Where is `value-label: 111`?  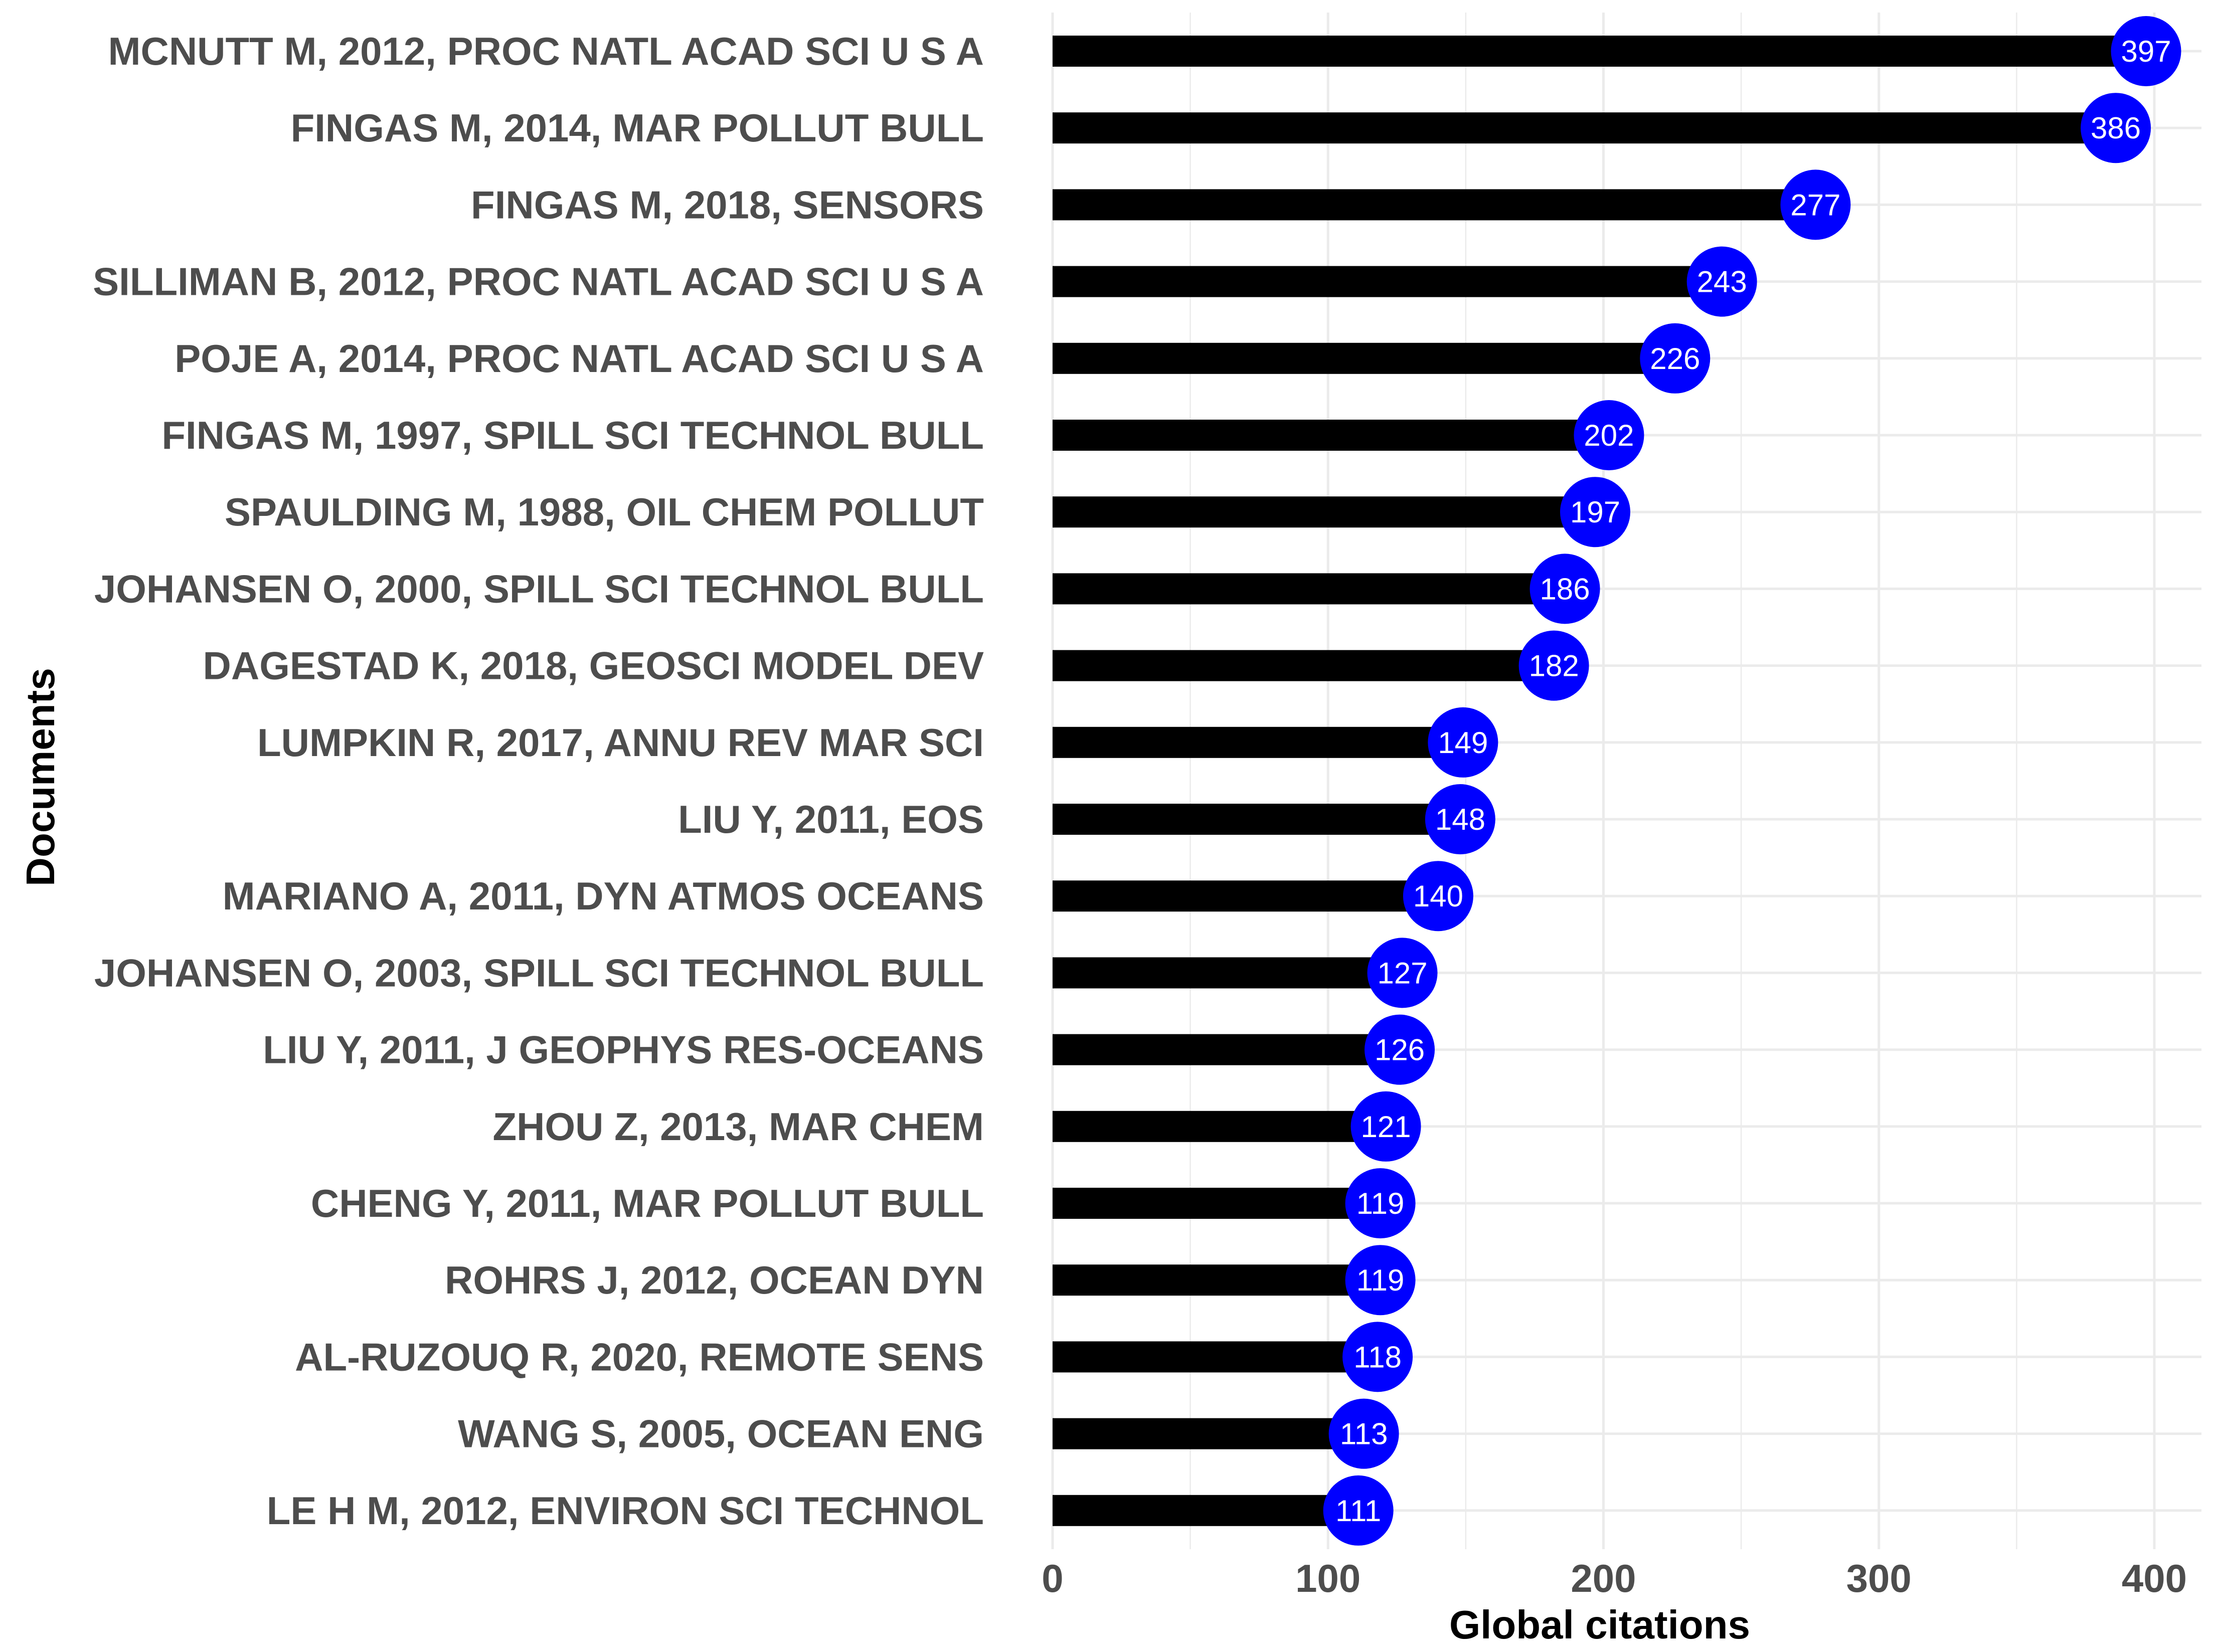 value-label: 111 is located at coordinates (1358, 1511).